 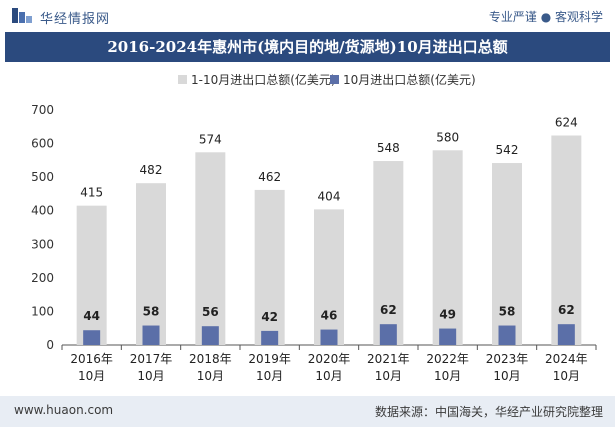 What do you see at coordinates (210, 312) in the screenshot?
I see `data-label-october: 56` at bounding box center [210, 312].